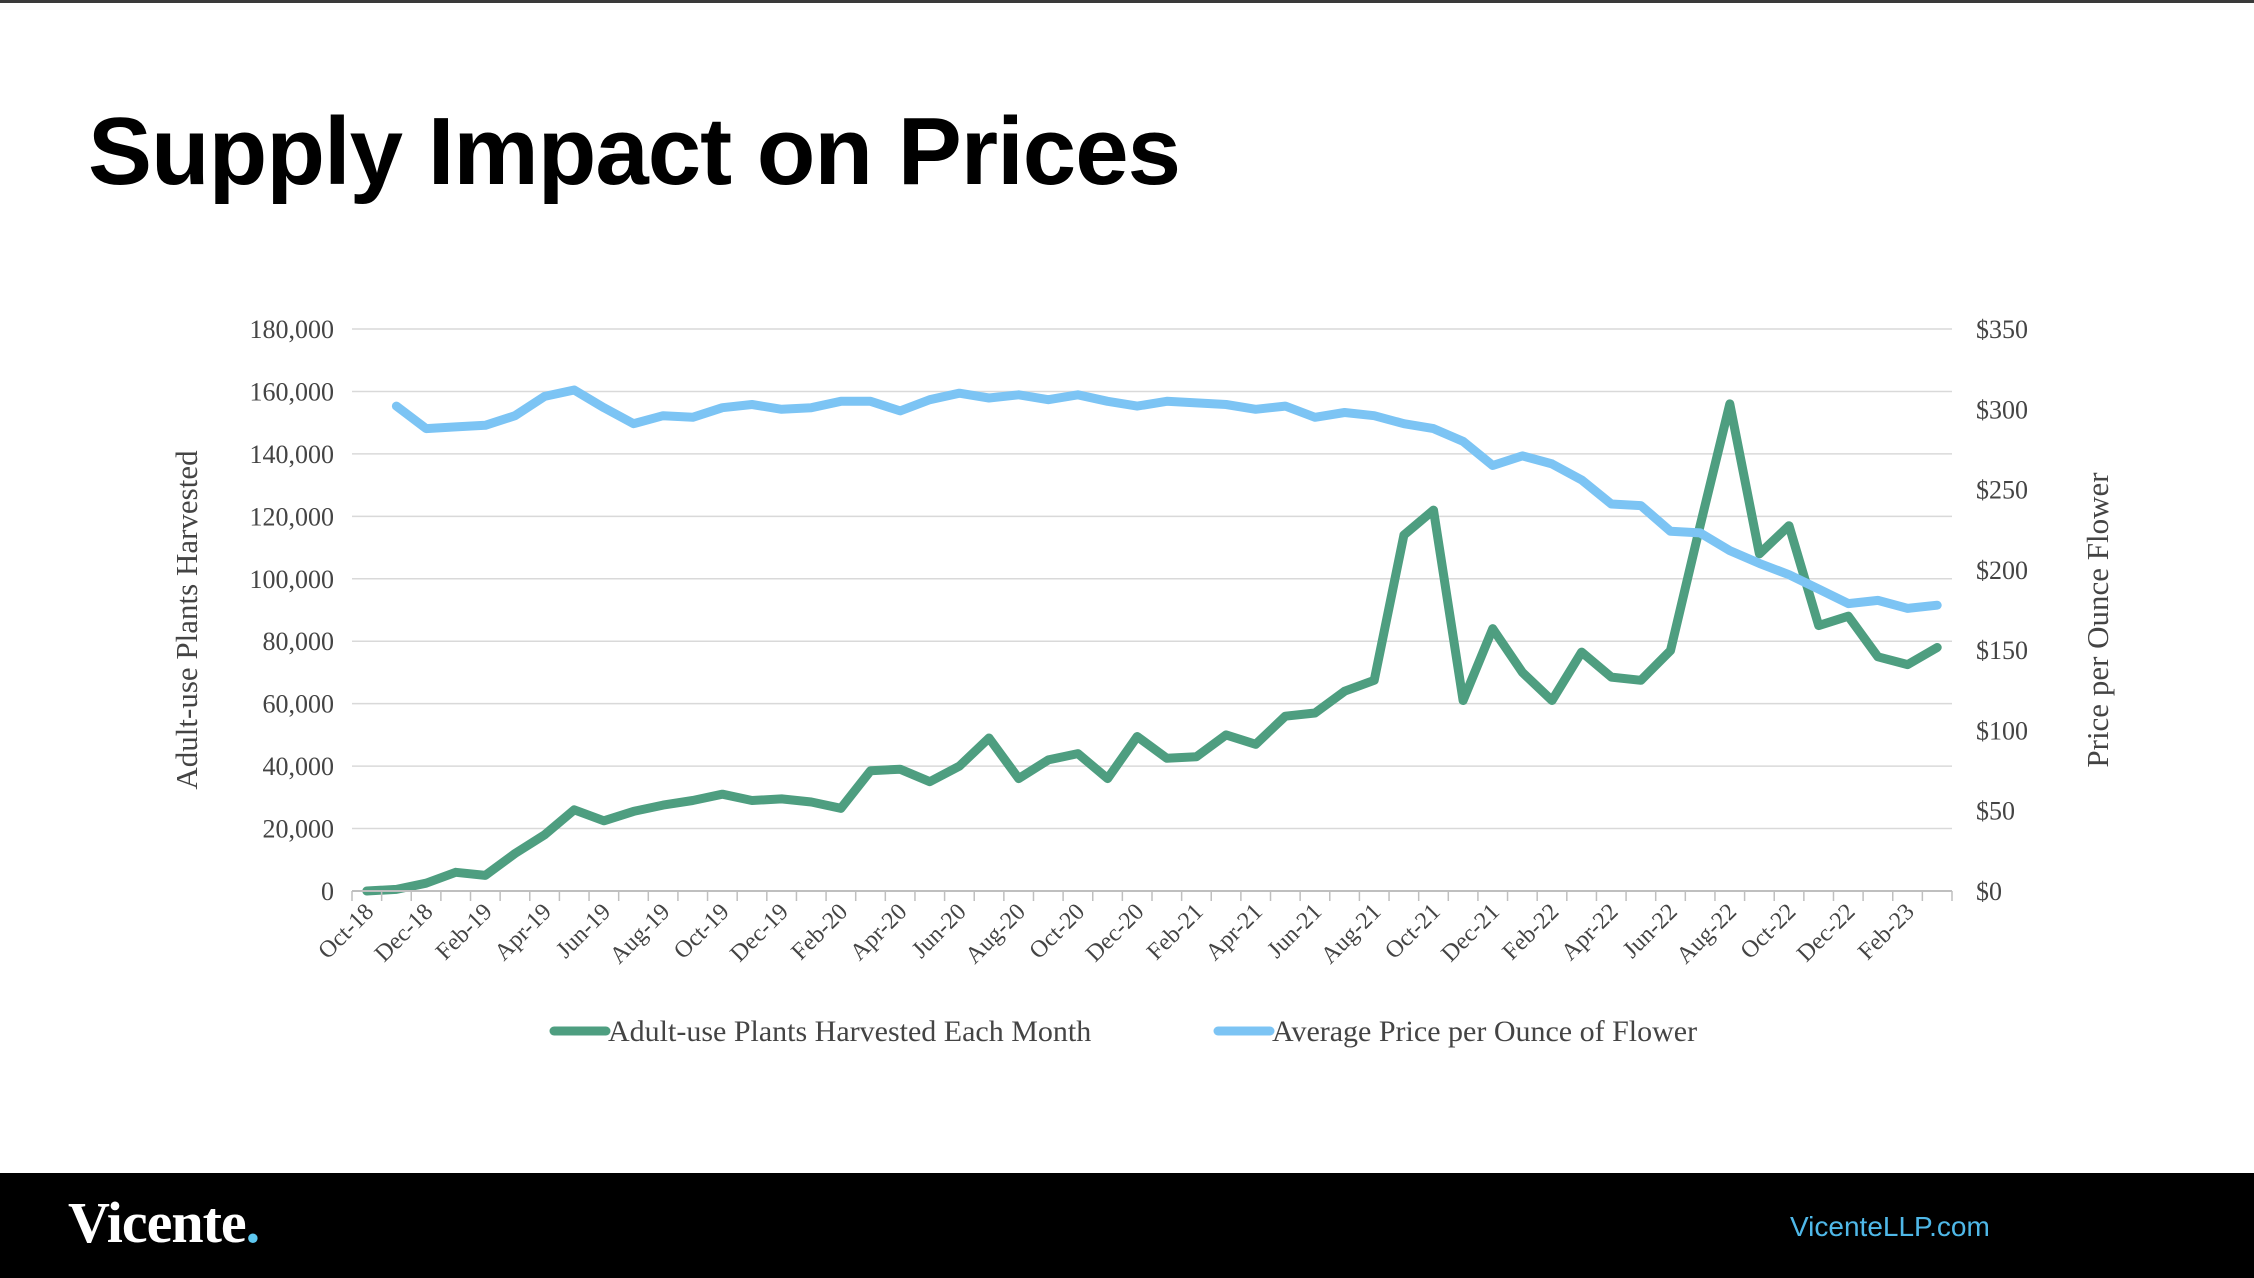  What do you see at coordinates (820, 932) in the screenshot?
I see `x-tick-label: Feb-20` at bounding box center [820, 932].